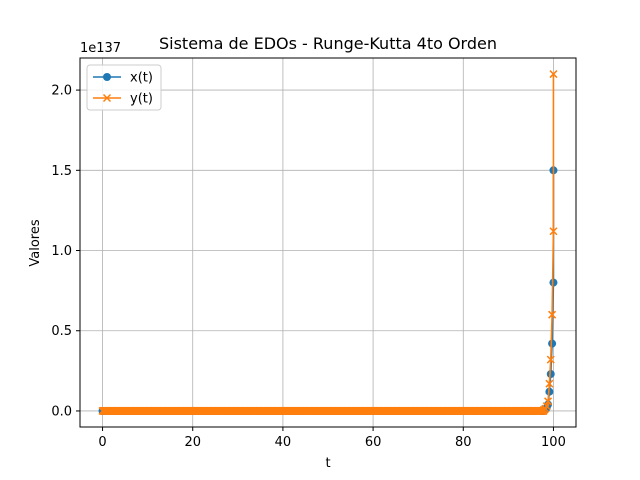 This screenshot has width=640, height=480. I want to click on y-tick-label: 2.0, so click(61, 91).